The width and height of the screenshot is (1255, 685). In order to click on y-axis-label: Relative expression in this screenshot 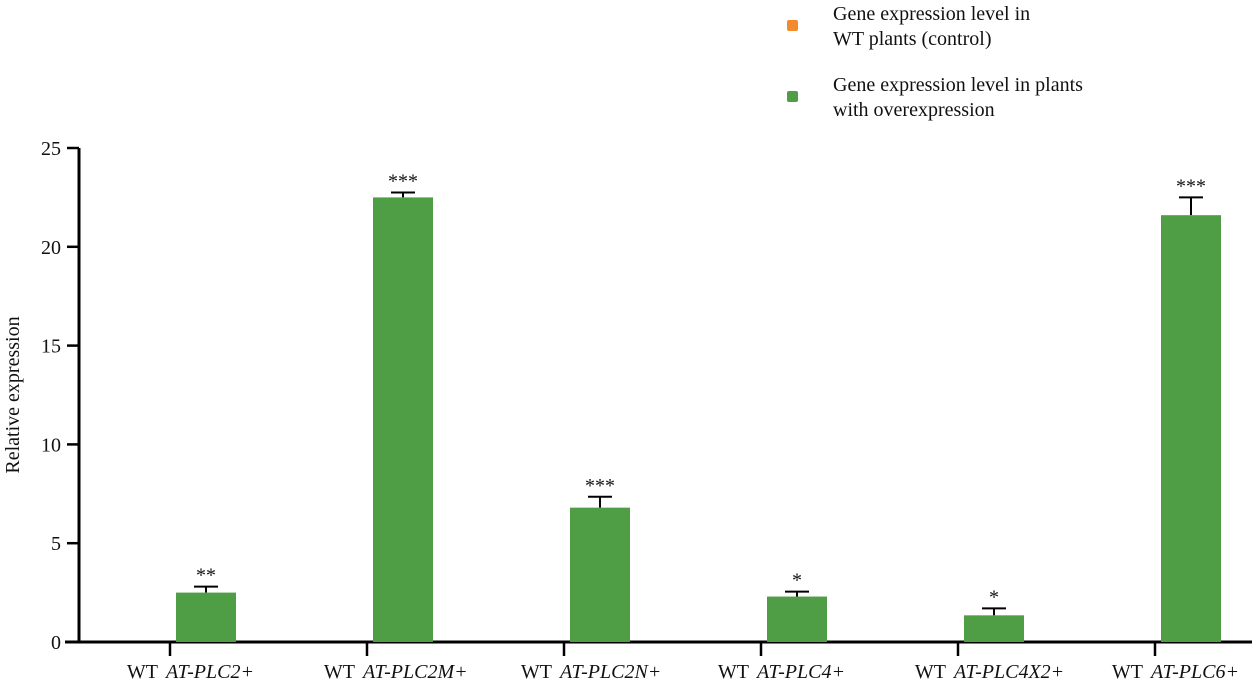, I will do `click(13, 394)`.